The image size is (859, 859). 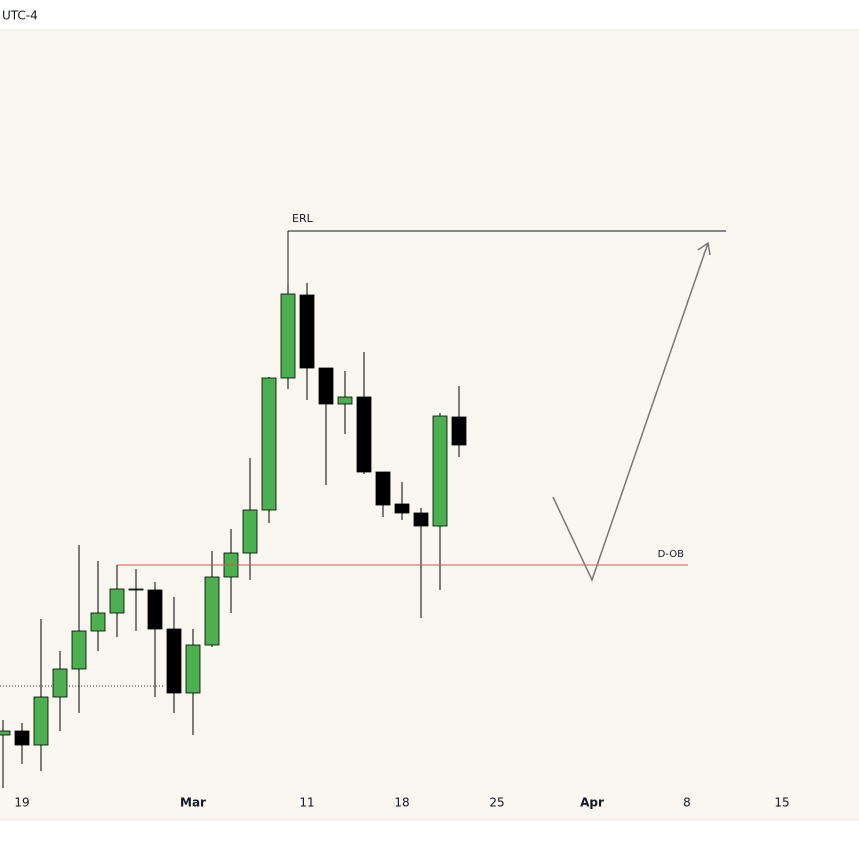 What do you see at coordinates (303, 218) in the screenshot?
I see `annotation-label: ERL` at bounding box center [303, 218].